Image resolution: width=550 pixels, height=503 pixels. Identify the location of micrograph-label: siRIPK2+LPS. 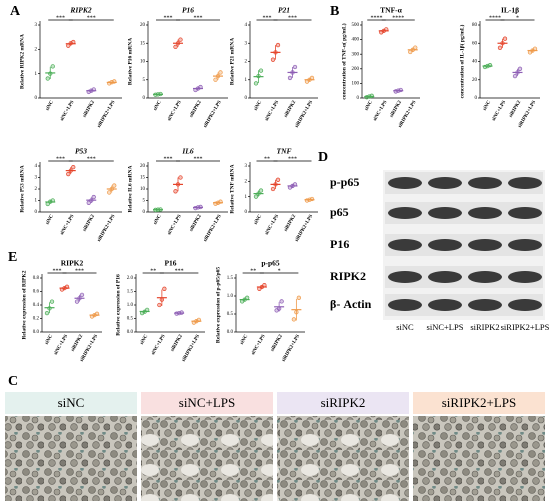
(479, 402).